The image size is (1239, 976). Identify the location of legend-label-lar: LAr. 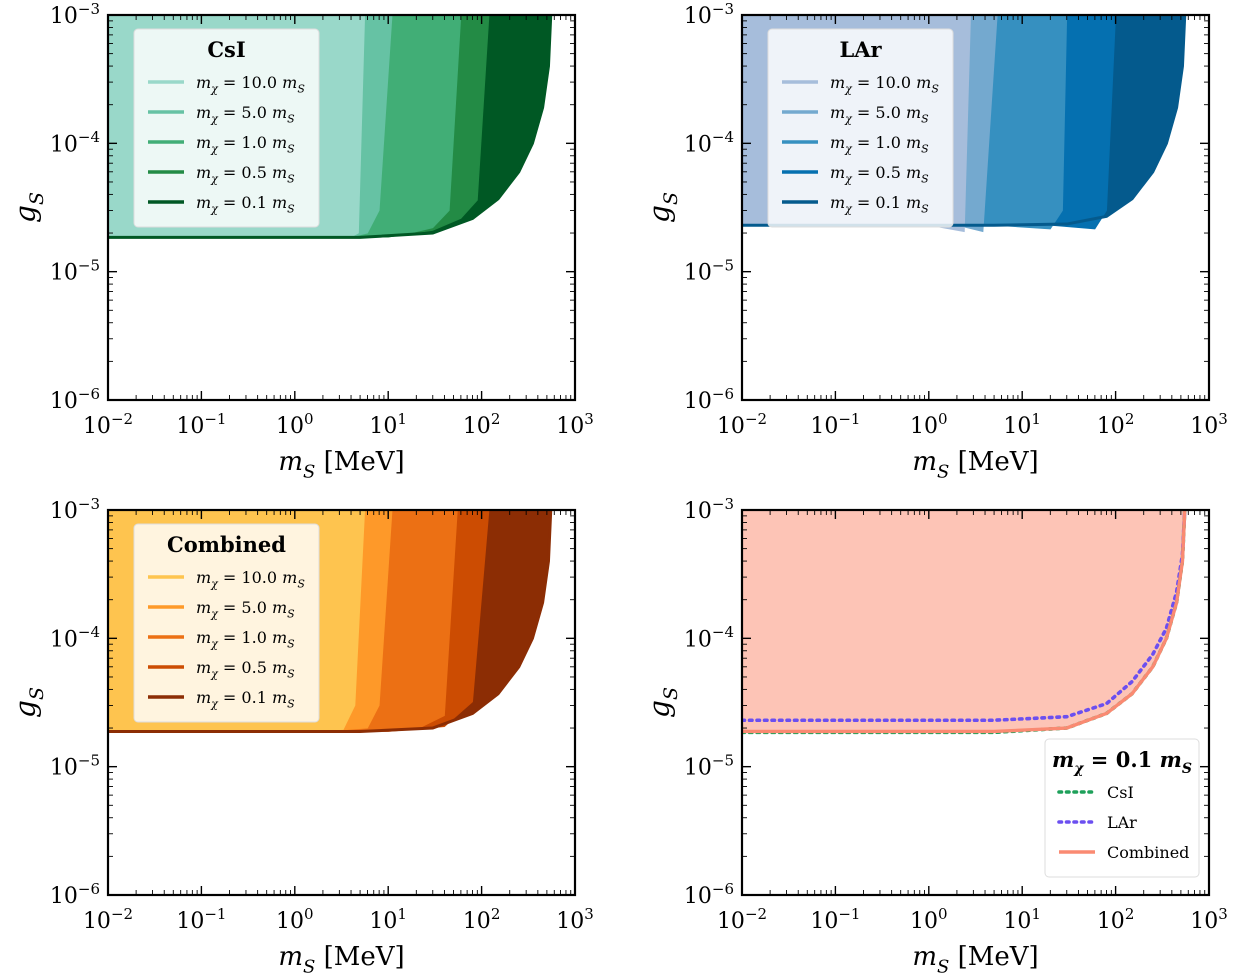
(1122, 822).